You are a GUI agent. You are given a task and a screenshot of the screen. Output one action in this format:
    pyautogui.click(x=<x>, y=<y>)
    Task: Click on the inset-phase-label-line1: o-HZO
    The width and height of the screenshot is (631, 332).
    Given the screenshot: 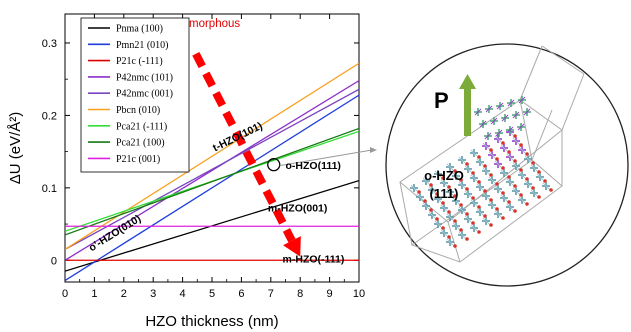 What is the action you would take?
    pyautogui.click(x=444, y=175)
    